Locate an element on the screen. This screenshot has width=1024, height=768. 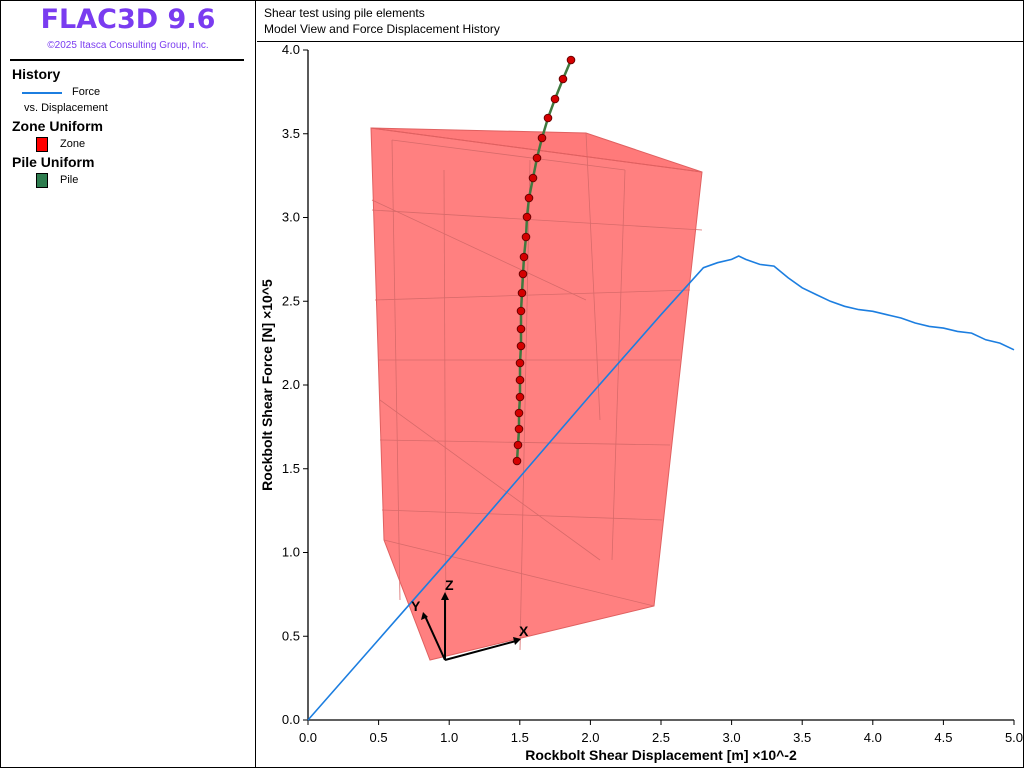
x-tick-label: 3.5 is located at coordinates (802, 737).